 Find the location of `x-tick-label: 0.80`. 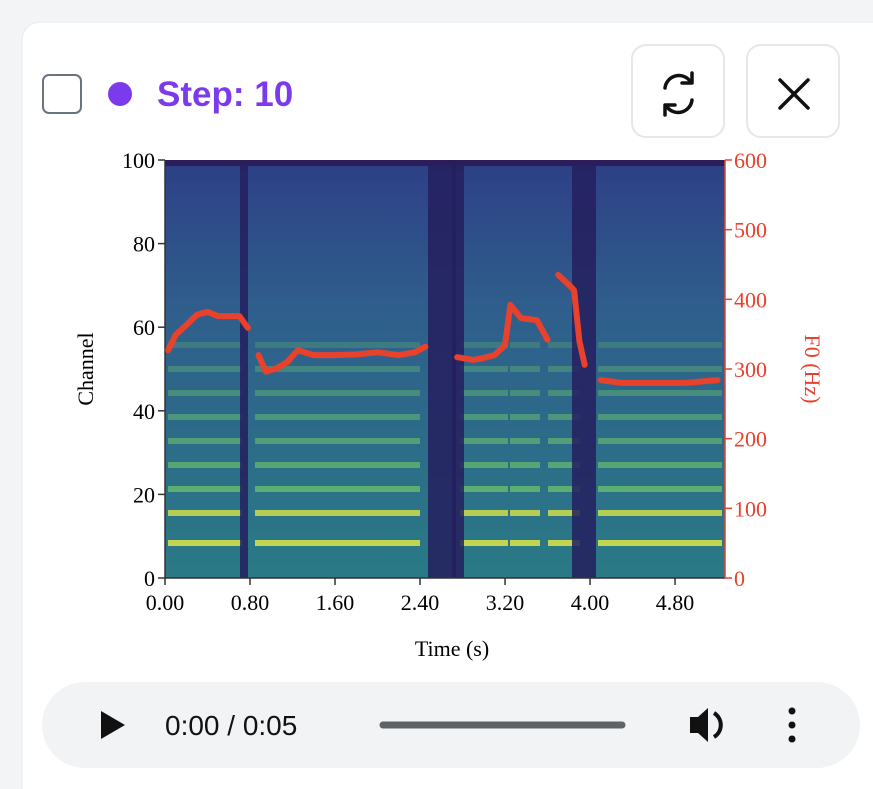

x-tick-label: 0.80 is located at coordinates (250, 602).